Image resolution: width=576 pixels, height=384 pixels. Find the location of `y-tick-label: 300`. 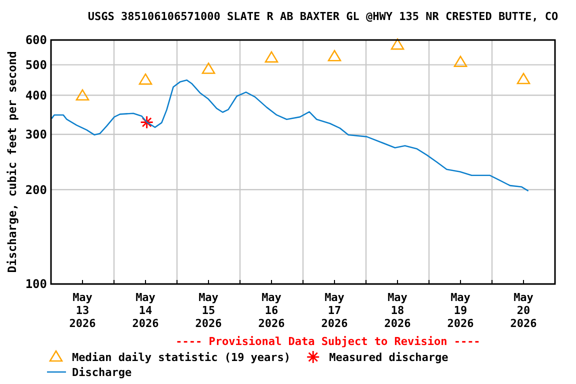

y-tick-label: 300 is located at coordinates (36, 135).